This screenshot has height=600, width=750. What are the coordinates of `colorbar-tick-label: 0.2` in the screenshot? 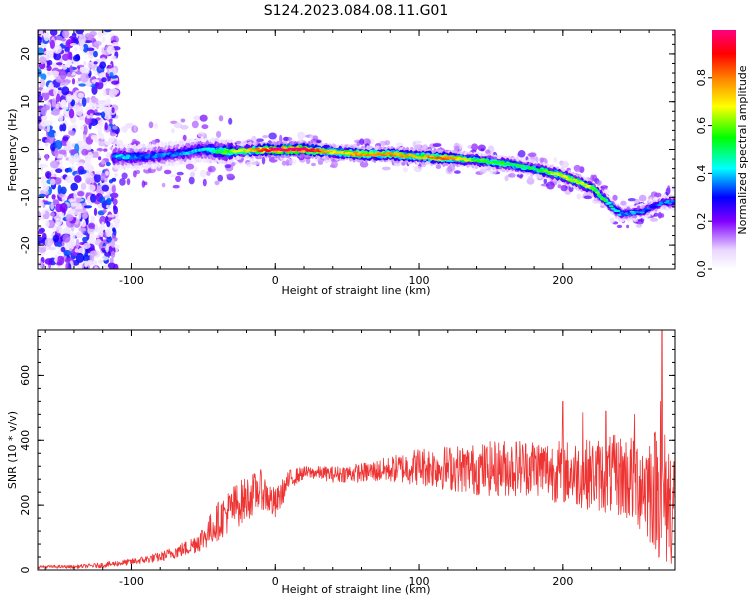 It's located at (701, 221).